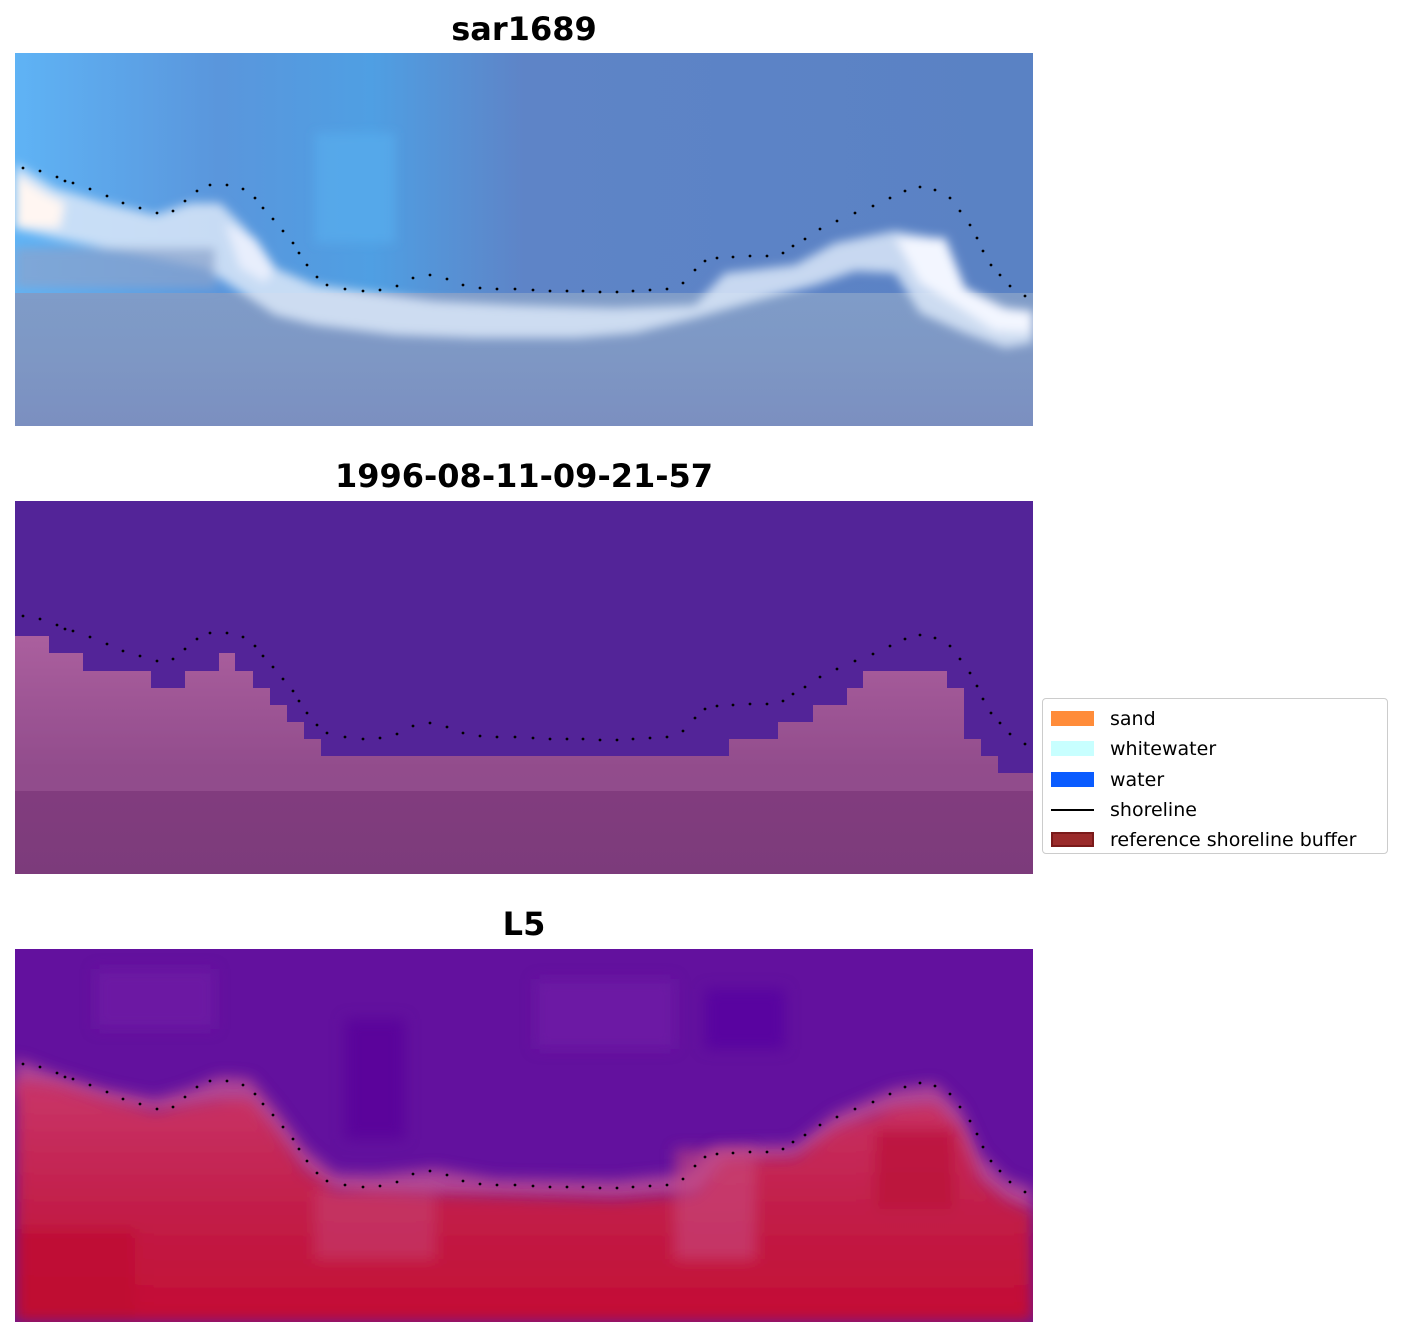 The image size is (1404, 1337). I want to click on darkred-patch-icon, so click(1072, 840).